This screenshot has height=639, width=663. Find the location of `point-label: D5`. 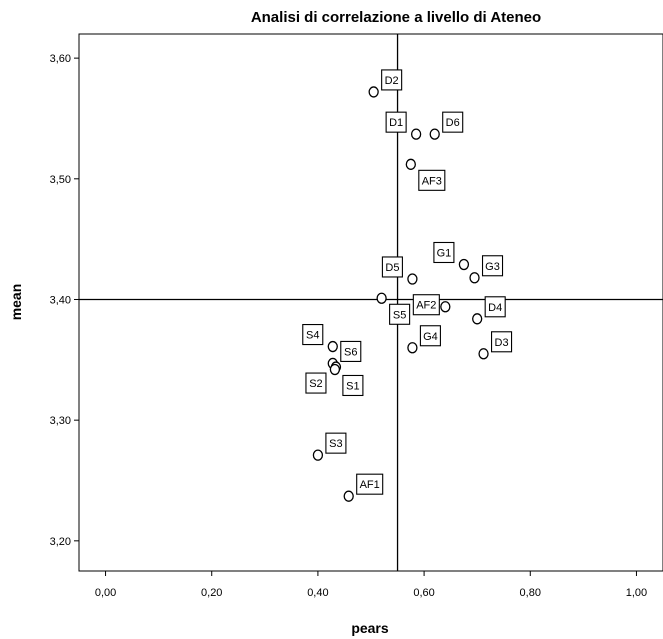

point-label: D5 is located at coordinates (392, 268).